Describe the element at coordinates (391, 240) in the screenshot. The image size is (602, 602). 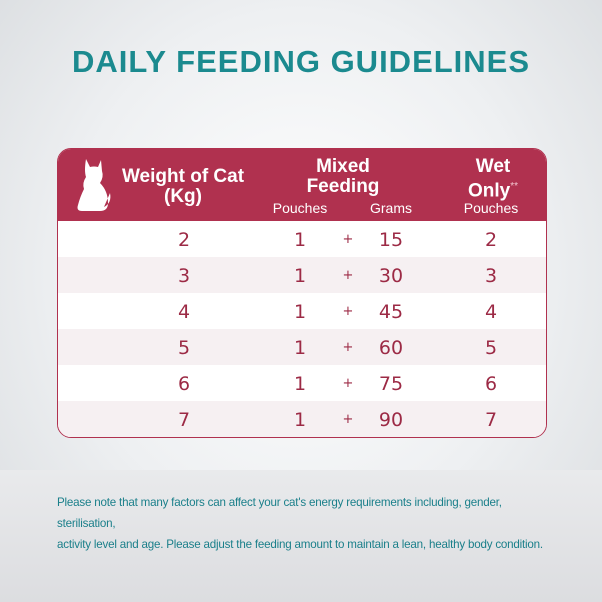
I see `table-cell: 15` at that location.